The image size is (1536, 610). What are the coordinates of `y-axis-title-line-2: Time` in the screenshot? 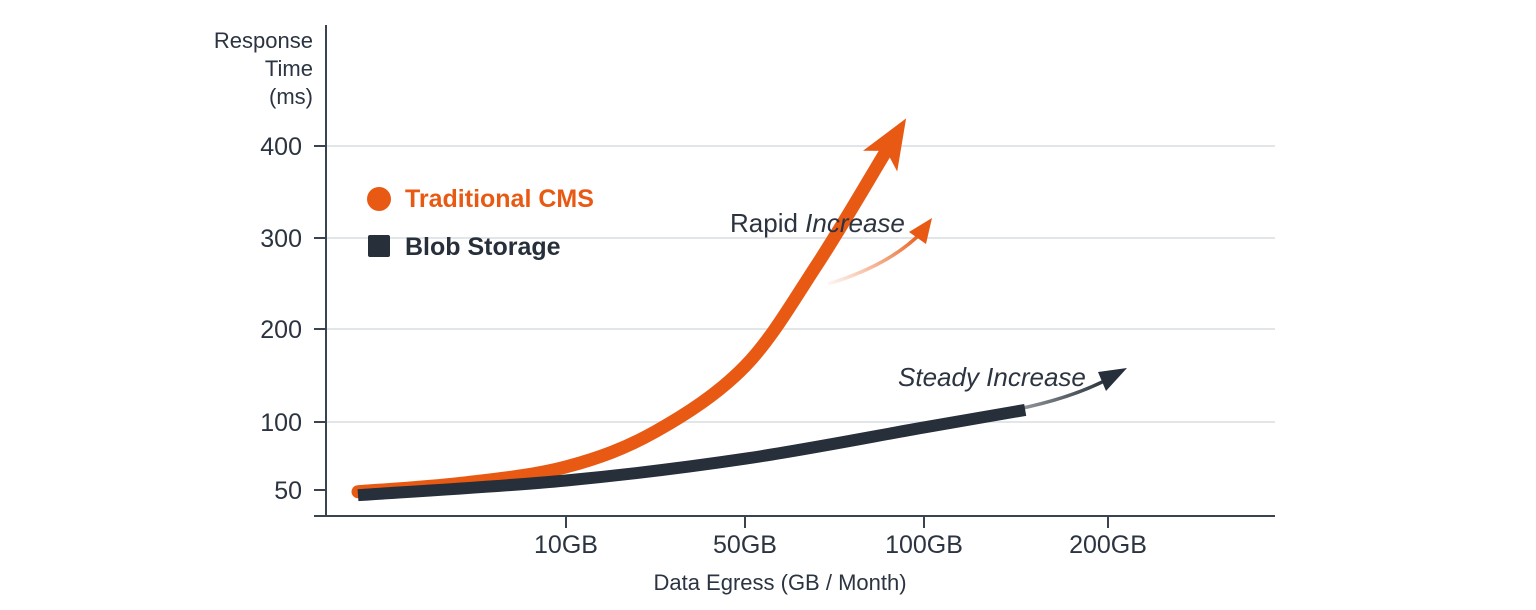 It's located at (289, 68).